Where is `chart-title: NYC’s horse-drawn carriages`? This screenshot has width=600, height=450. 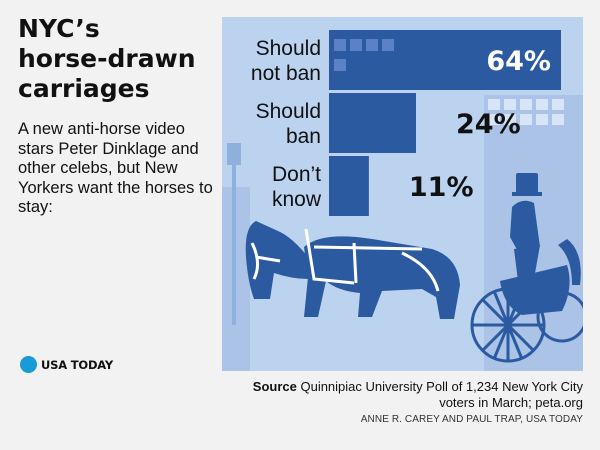
chart-title: NYC’s horse-drawn carriages is located at coordinates (118, 59).